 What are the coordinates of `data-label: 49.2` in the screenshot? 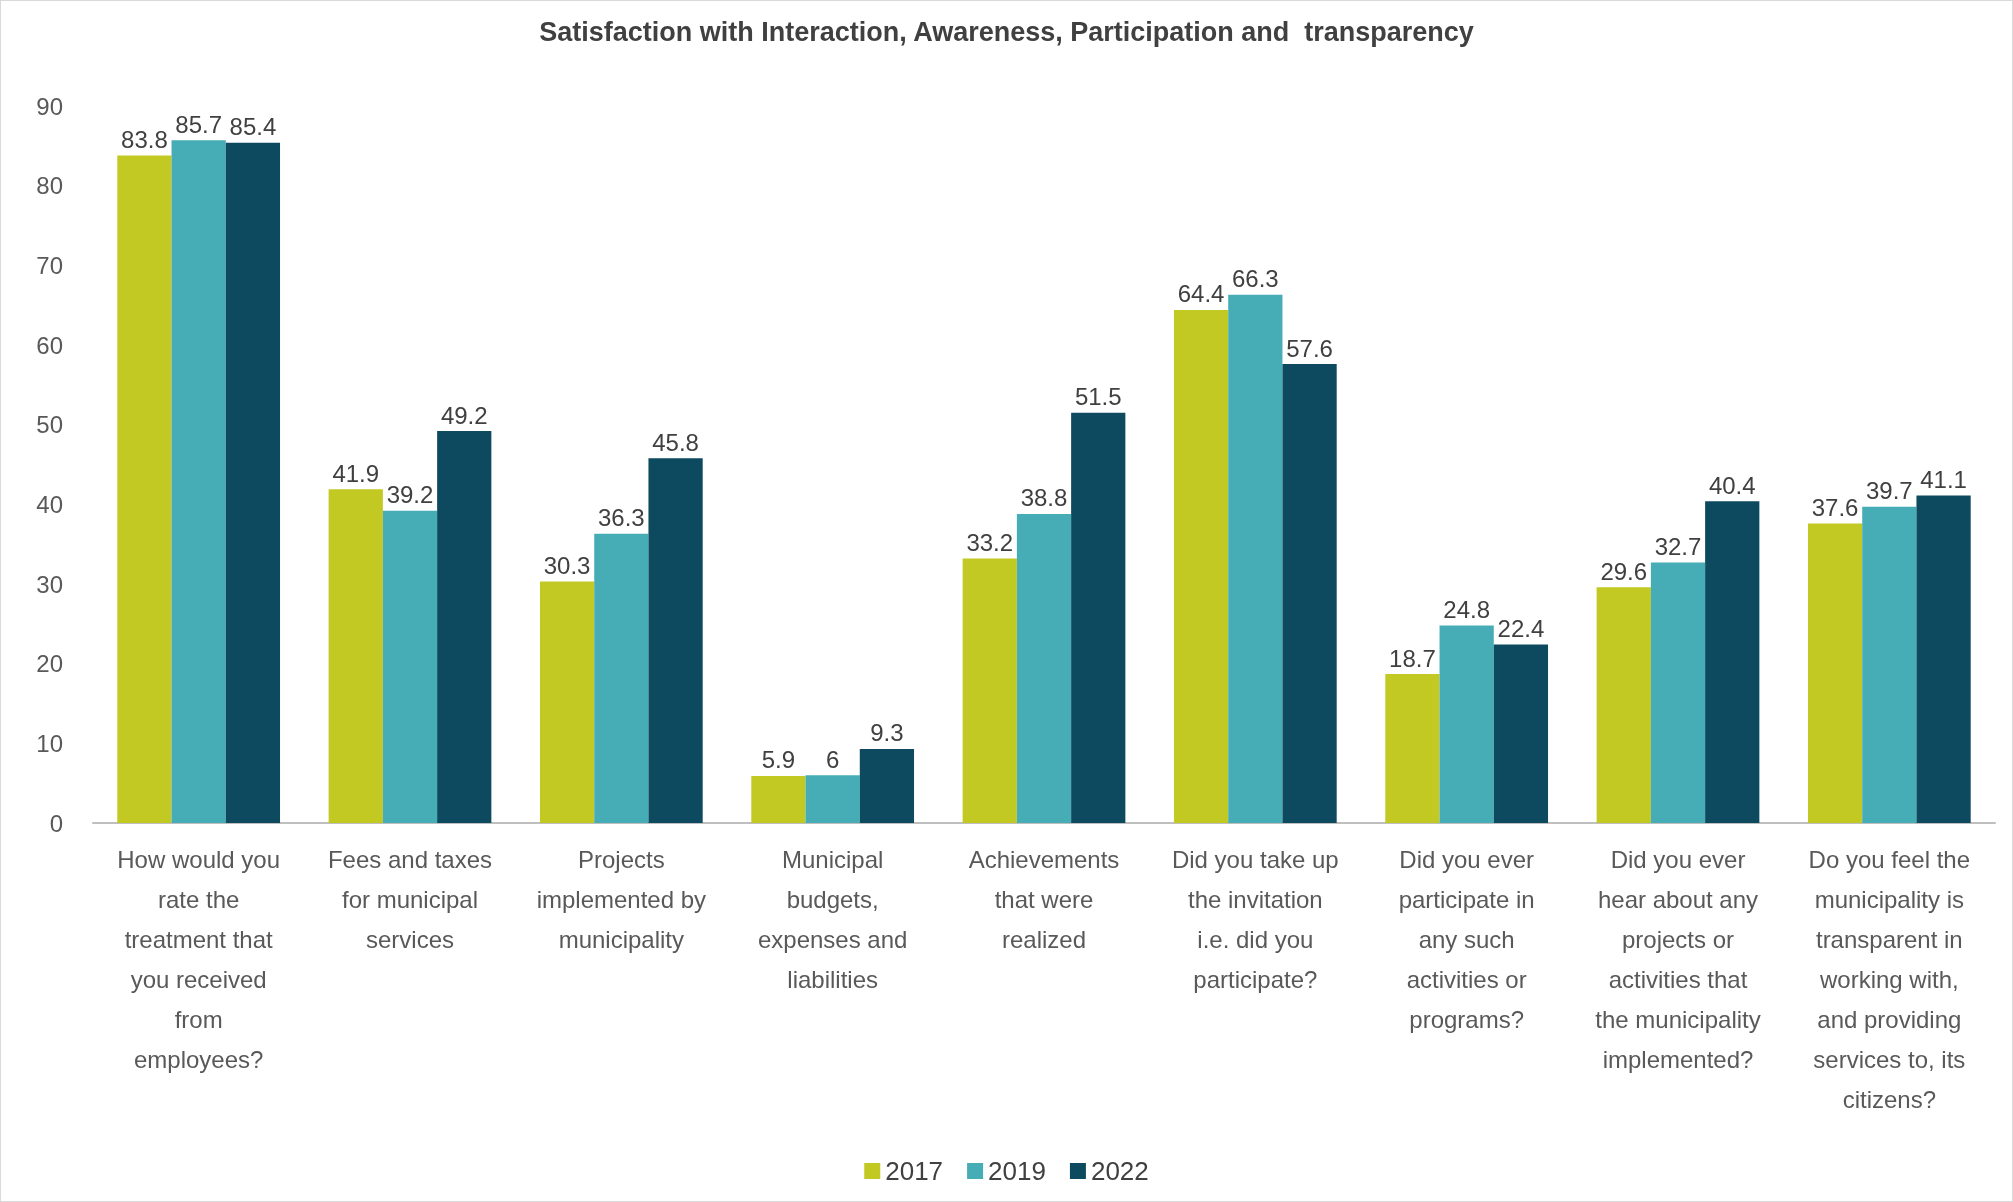 It's located at (464, 415).